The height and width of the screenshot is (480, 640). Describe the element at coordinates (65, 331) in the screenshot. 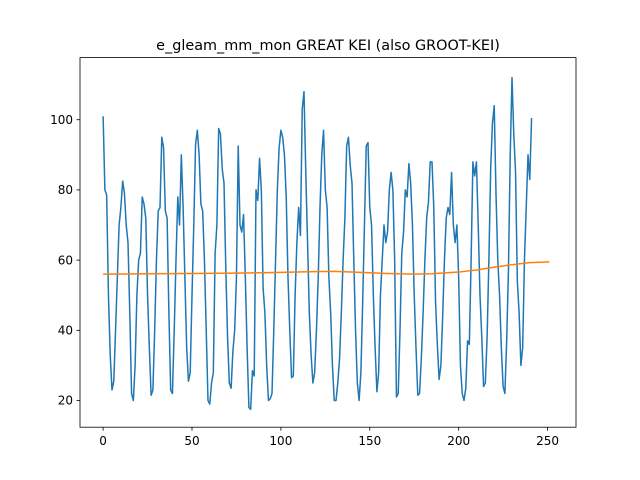

I see `y-tick-label: 40` at that location.